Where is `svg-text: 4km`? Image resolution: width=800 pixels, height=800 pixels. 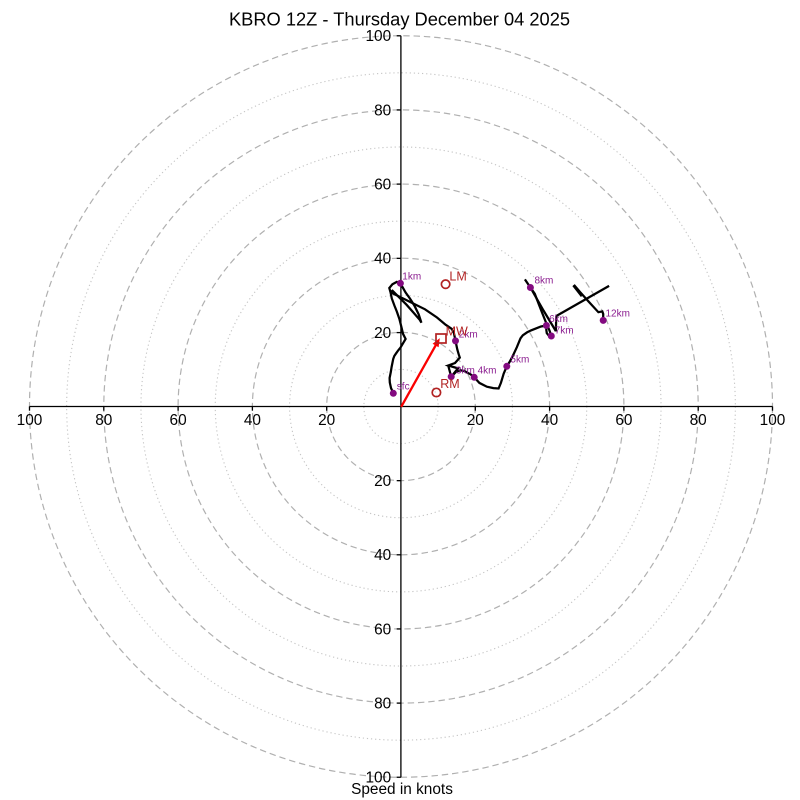 svg-text: 4km is located at coordinates (487, 371).